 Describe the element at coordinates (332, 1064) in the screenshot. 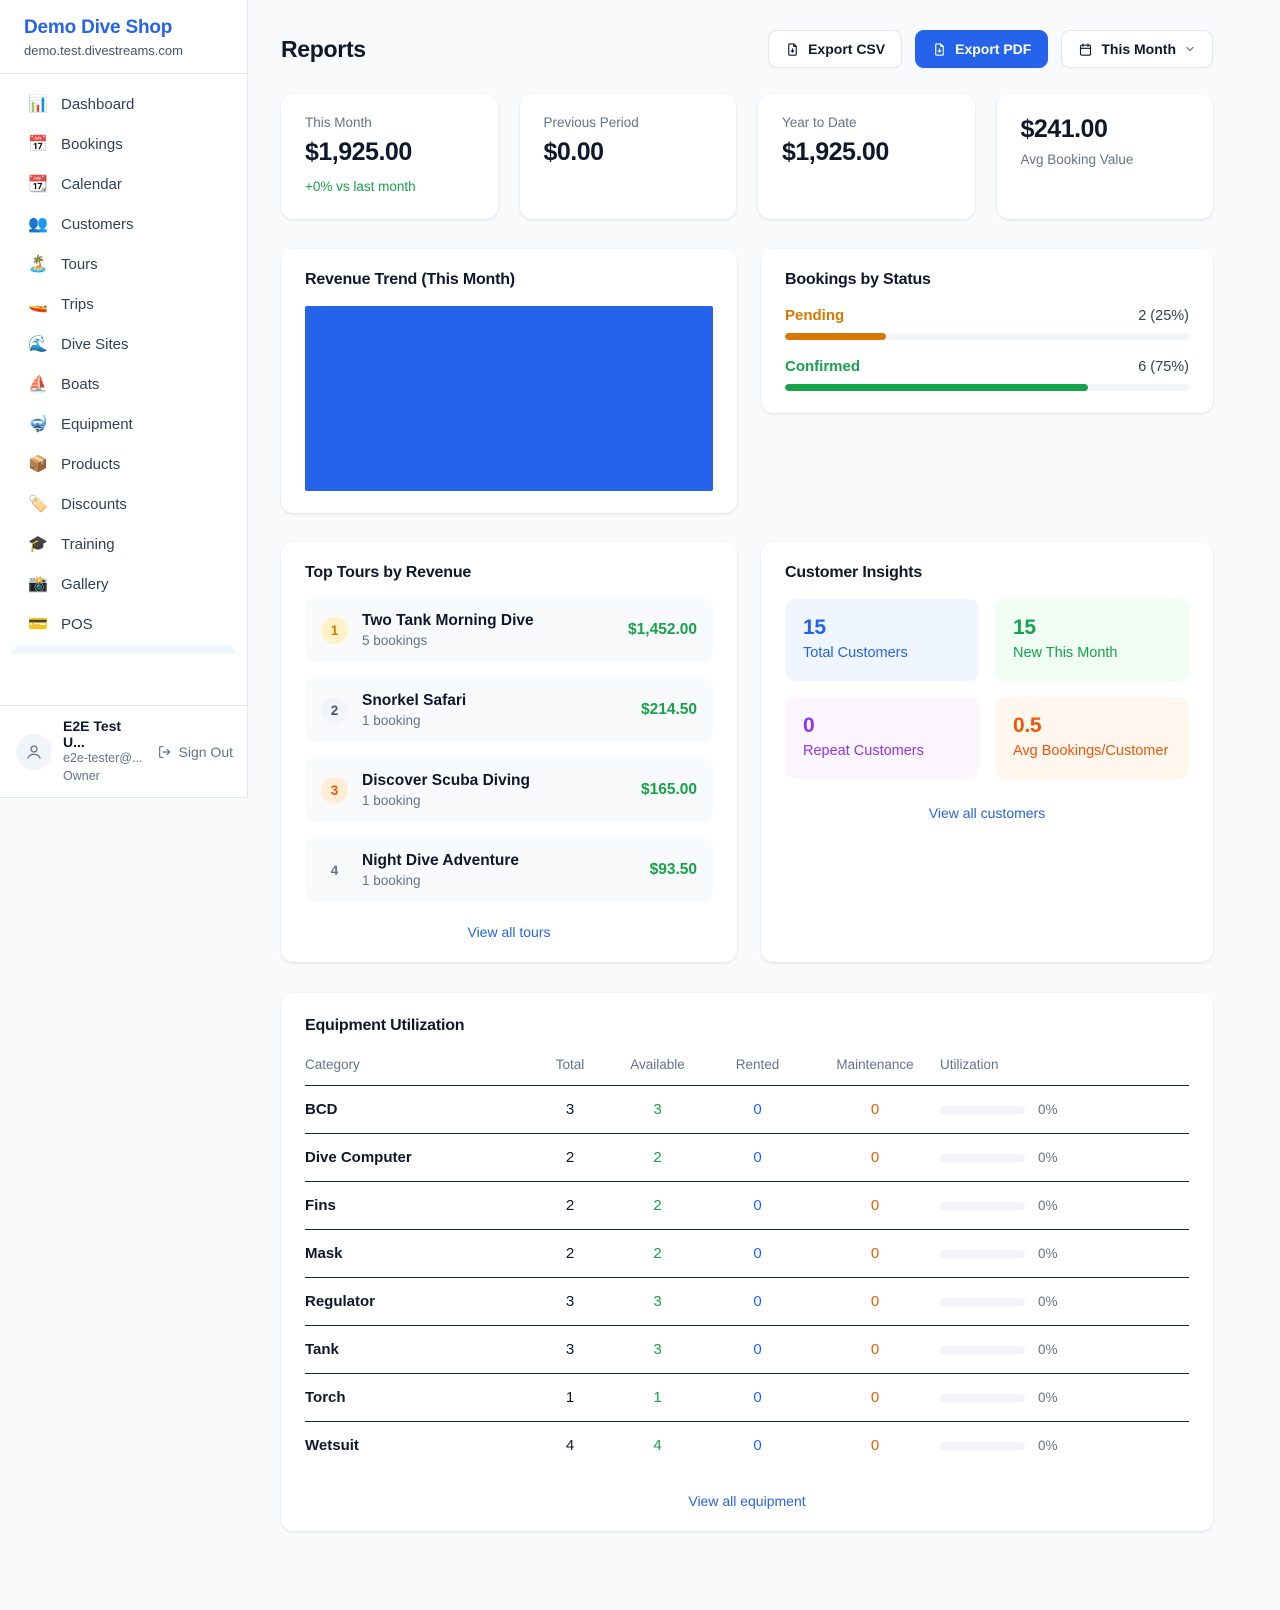

I see `col-header-category: Category` at that location.